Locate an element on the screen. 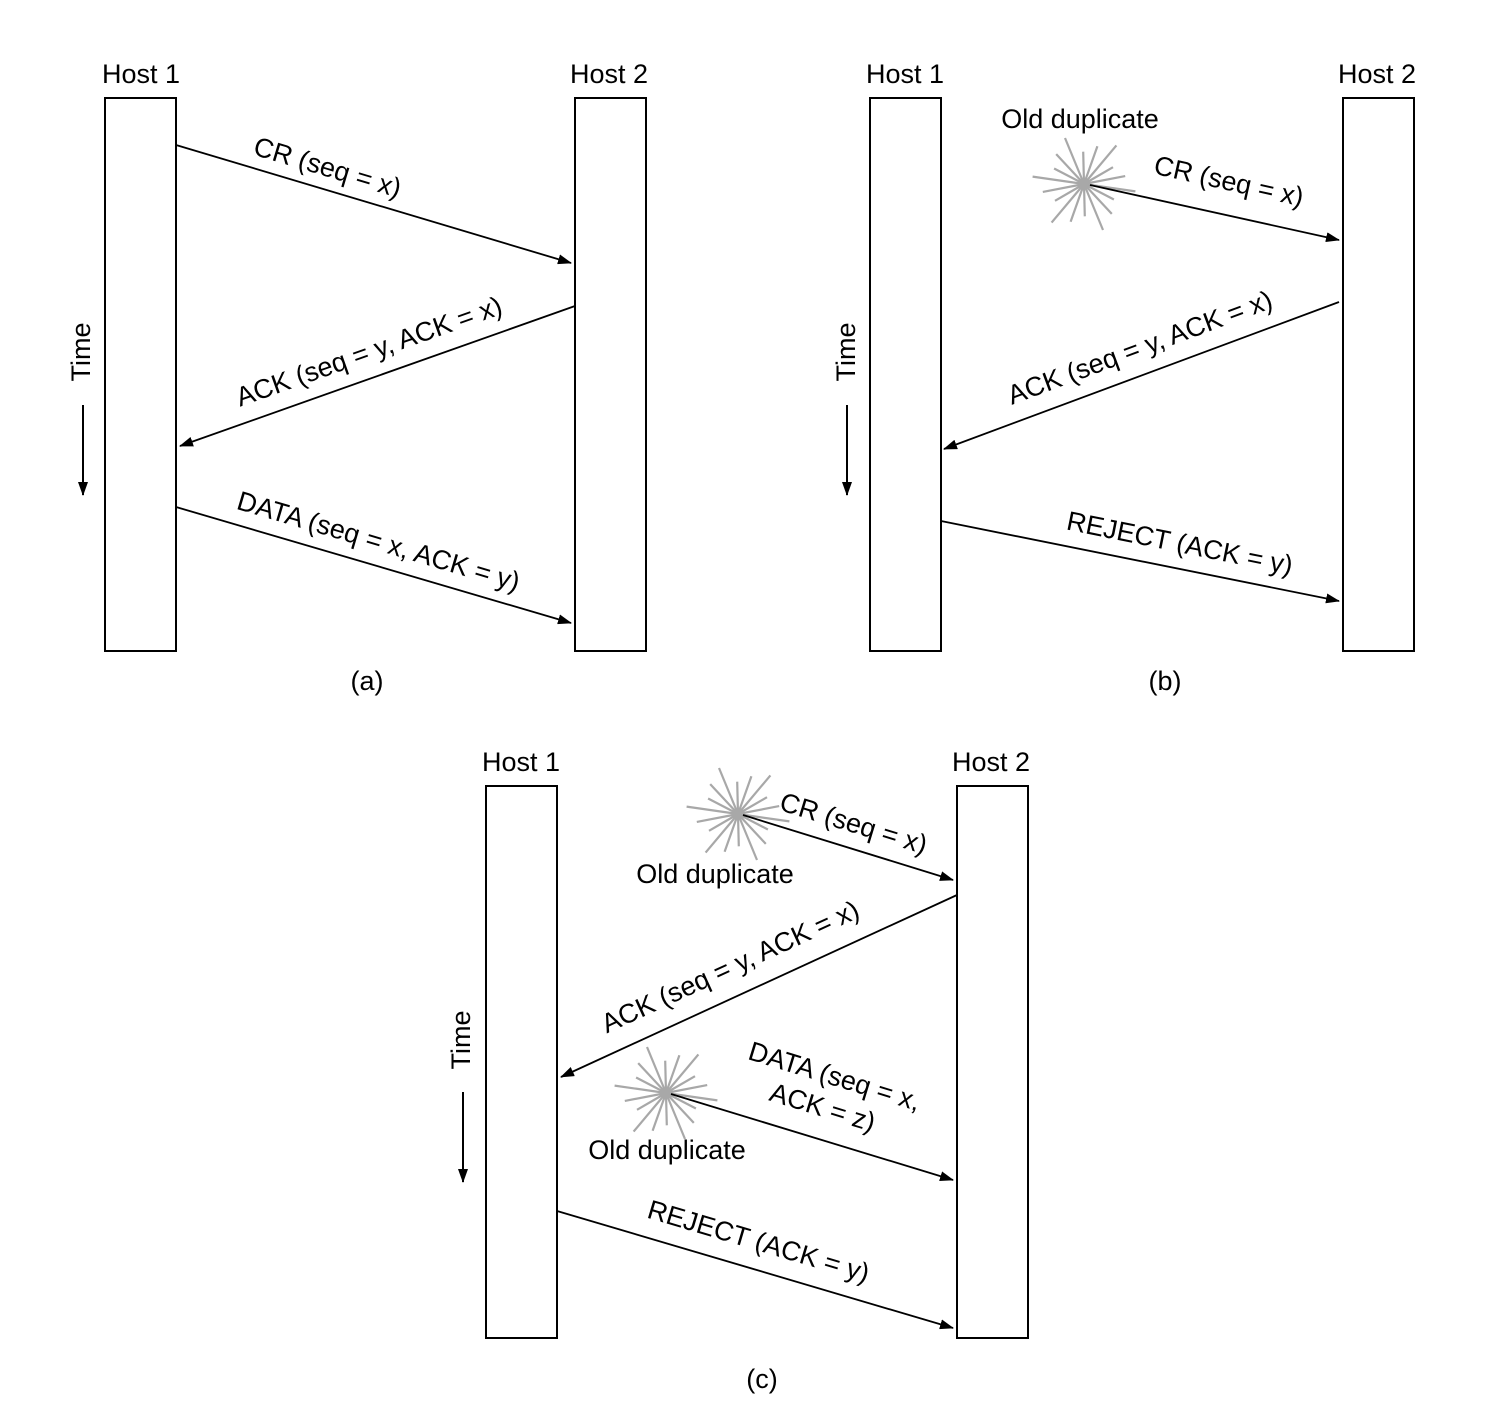  data-message-label: DATA (seq = x, ACK = y) is located at coordinates (379, 542).